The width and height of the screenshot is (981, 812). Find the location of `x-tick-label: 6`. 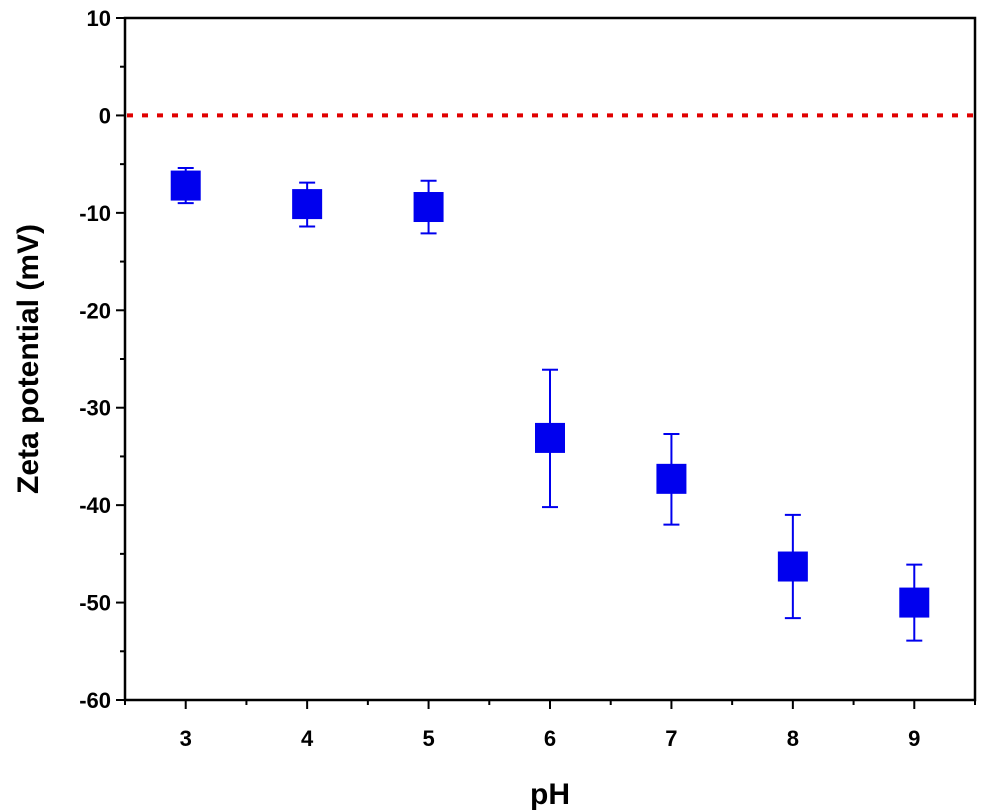

x-tick-label: 6 is located at coordinates (550, 738).